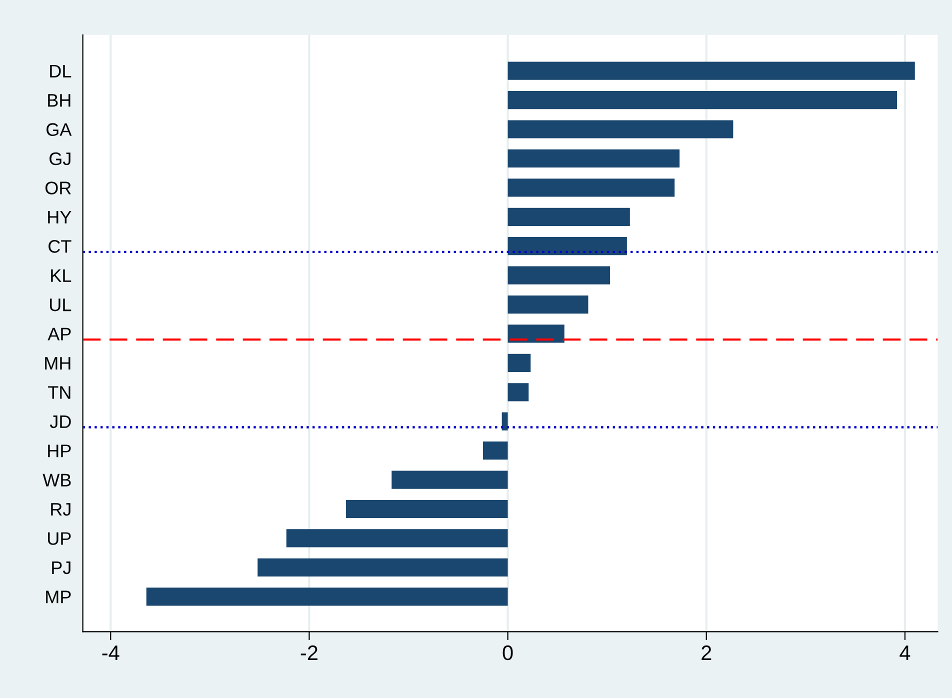 This screenshot has height=698, width=952. I want to click on x-tick-label: 4, so click(905, 653).